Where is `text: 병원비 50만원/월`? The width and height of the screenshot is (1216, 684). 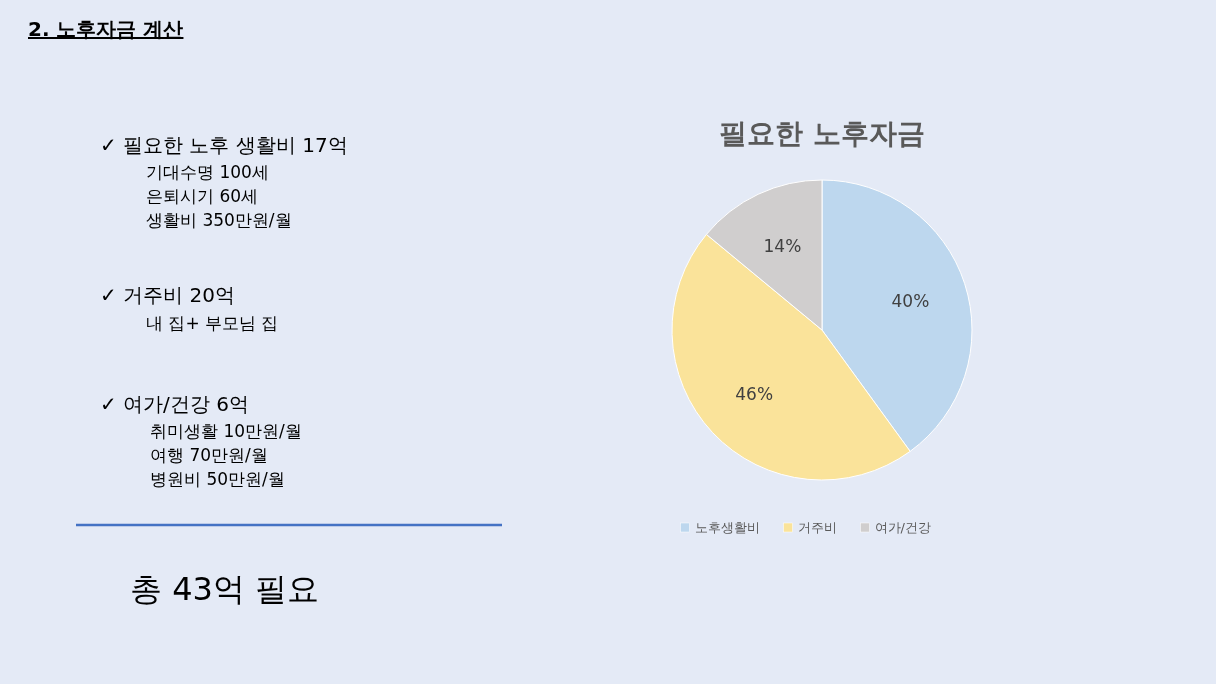
text: 병원비 50만원/월 is located at coordinates (217, 479).